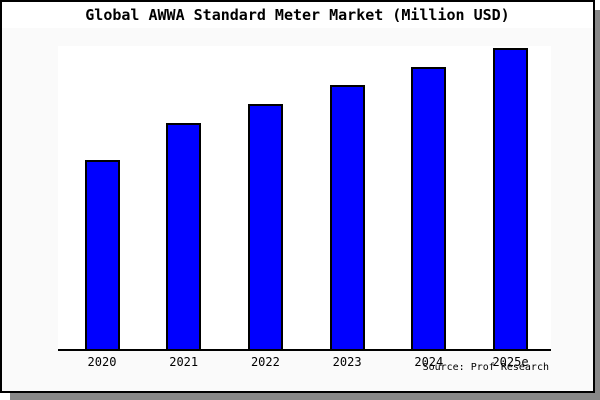  I want to click on bar-2025e, so click(510, 198).